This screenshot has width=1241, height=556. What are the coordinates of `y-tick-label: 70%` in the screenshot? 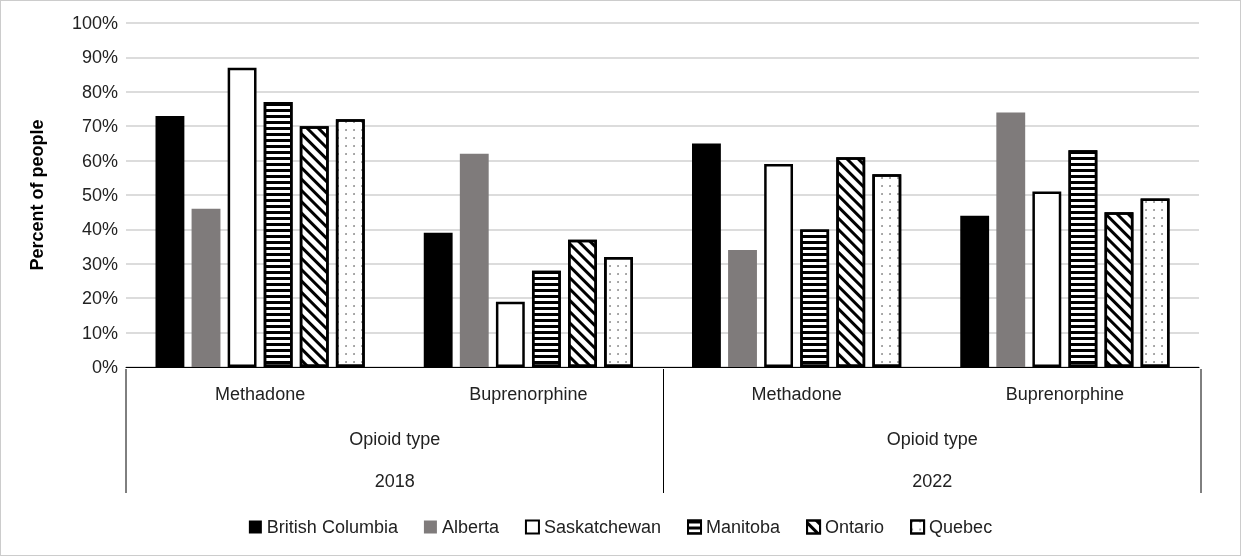 It's located at (99, 126).